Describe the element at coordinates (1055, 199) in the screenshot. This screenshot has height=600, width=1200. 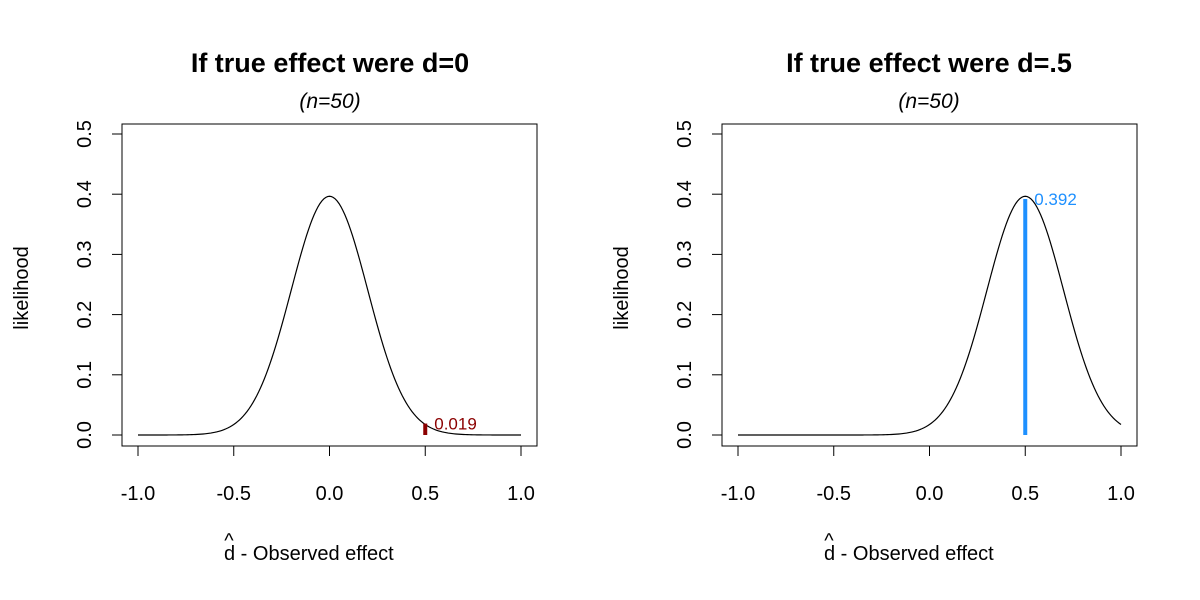
I see `likelihood-value-label: 0.392` at that location.